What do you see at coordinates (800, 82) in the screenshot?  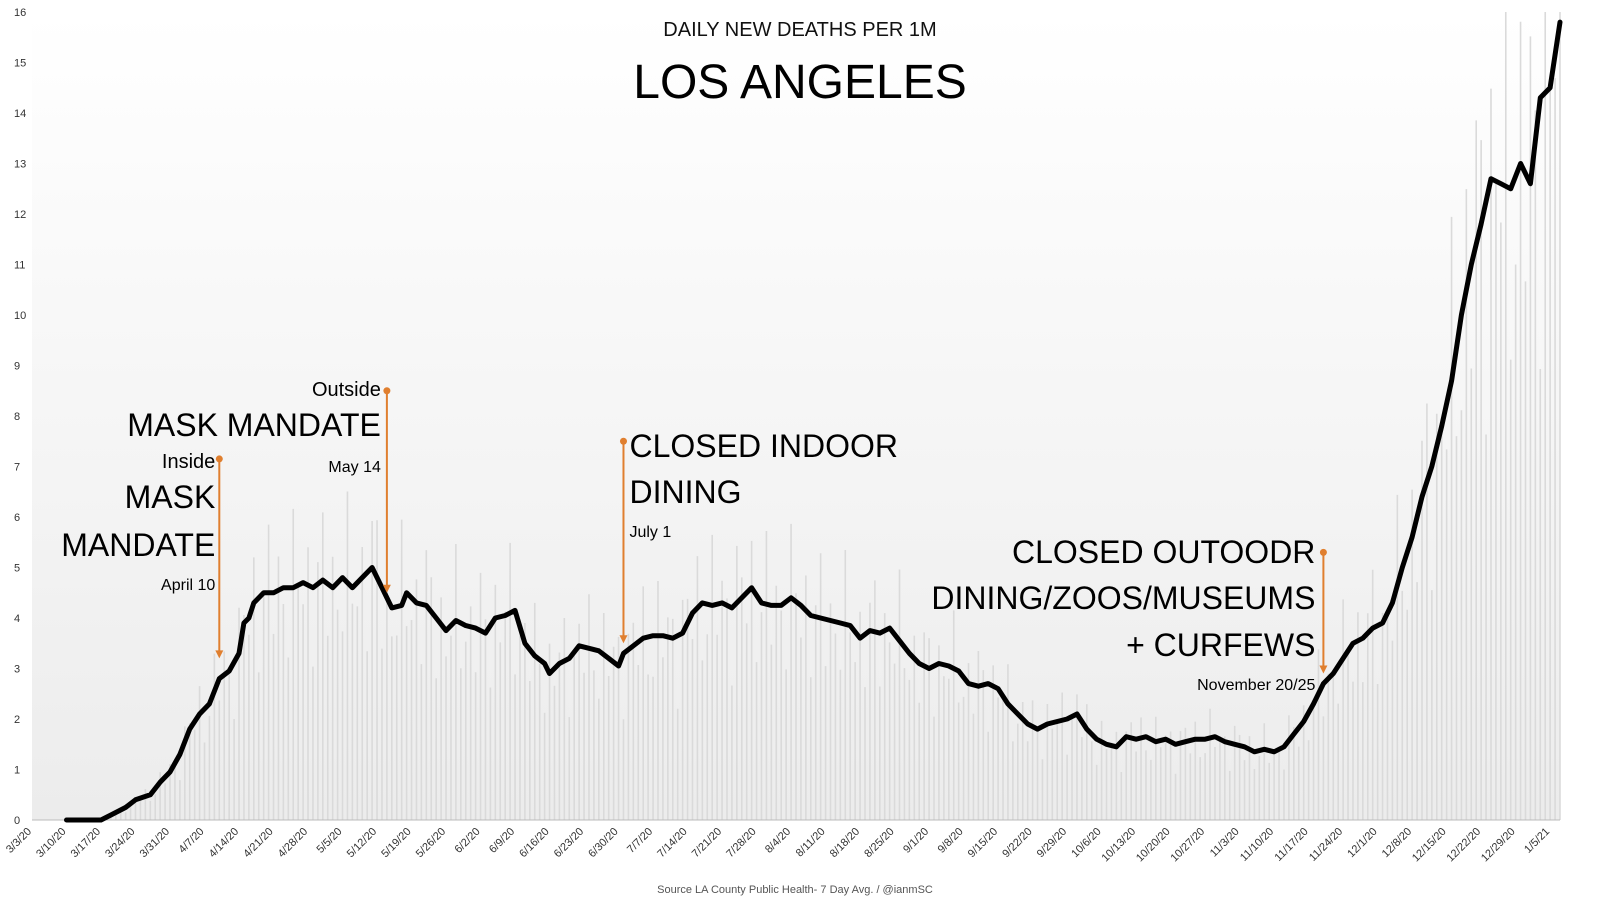 I see `chart-title: LOS ANGELES` at bounding box center [800, 82].